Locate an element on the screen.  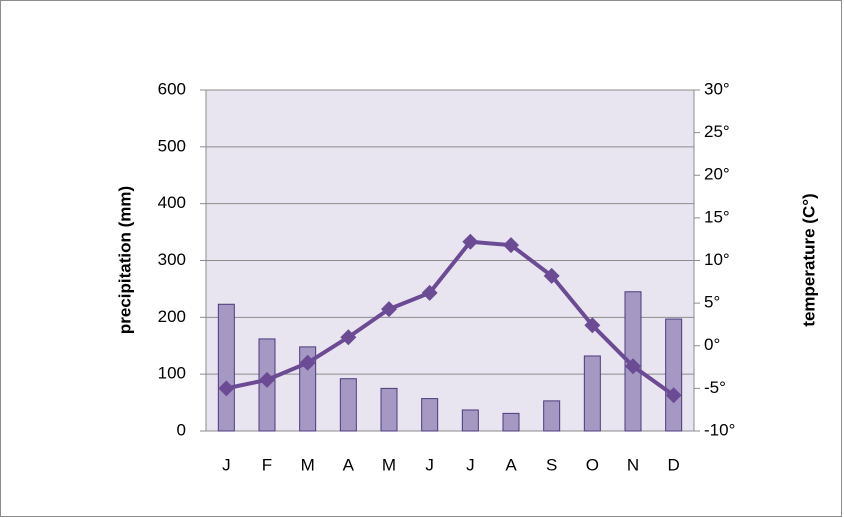
y-tick-label: 100 is located at coordinates (172, 373).